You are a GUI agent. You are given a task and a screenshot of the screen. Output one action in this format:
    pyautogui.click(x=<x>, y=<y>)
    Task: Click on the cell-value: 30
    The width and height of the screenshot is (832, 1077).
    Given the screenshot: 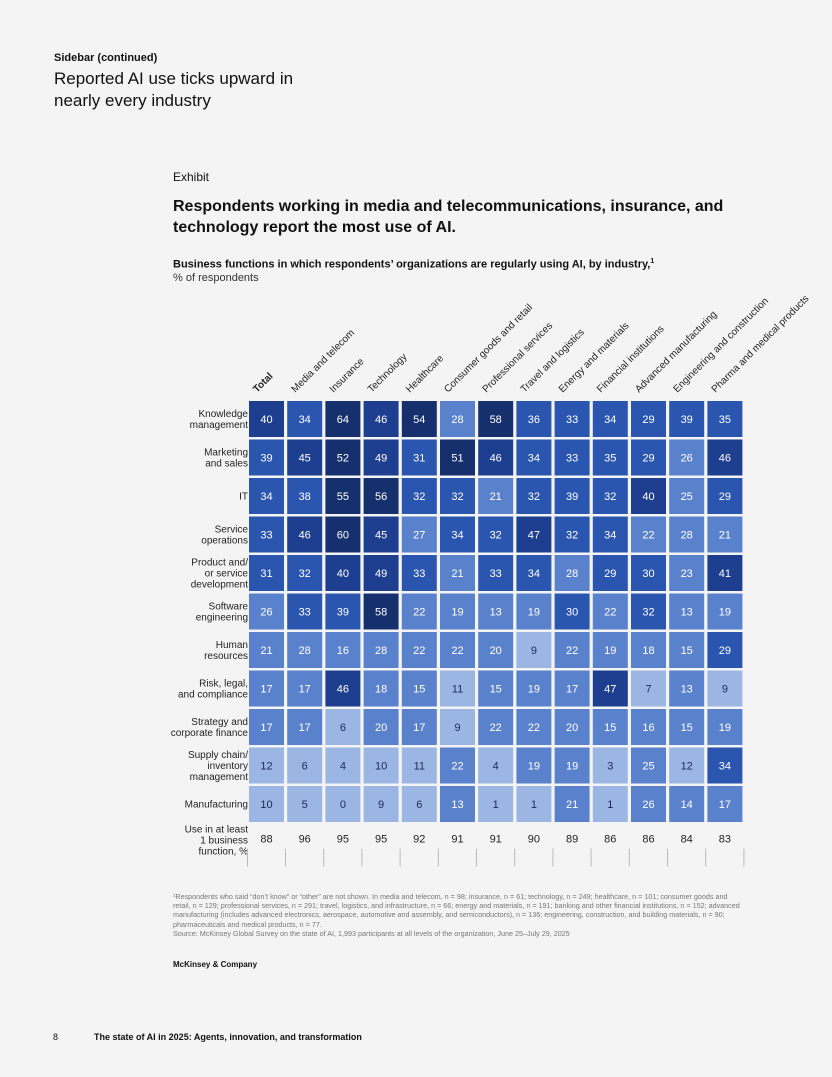 What is the action you would take?
    pyautogui.click(x=572, y=613)
    